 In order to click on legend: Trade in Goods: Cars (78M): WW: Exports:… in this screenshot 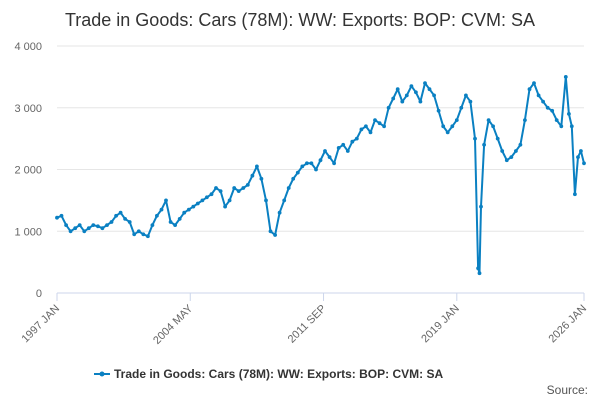, I will do `click(268, 374)`.